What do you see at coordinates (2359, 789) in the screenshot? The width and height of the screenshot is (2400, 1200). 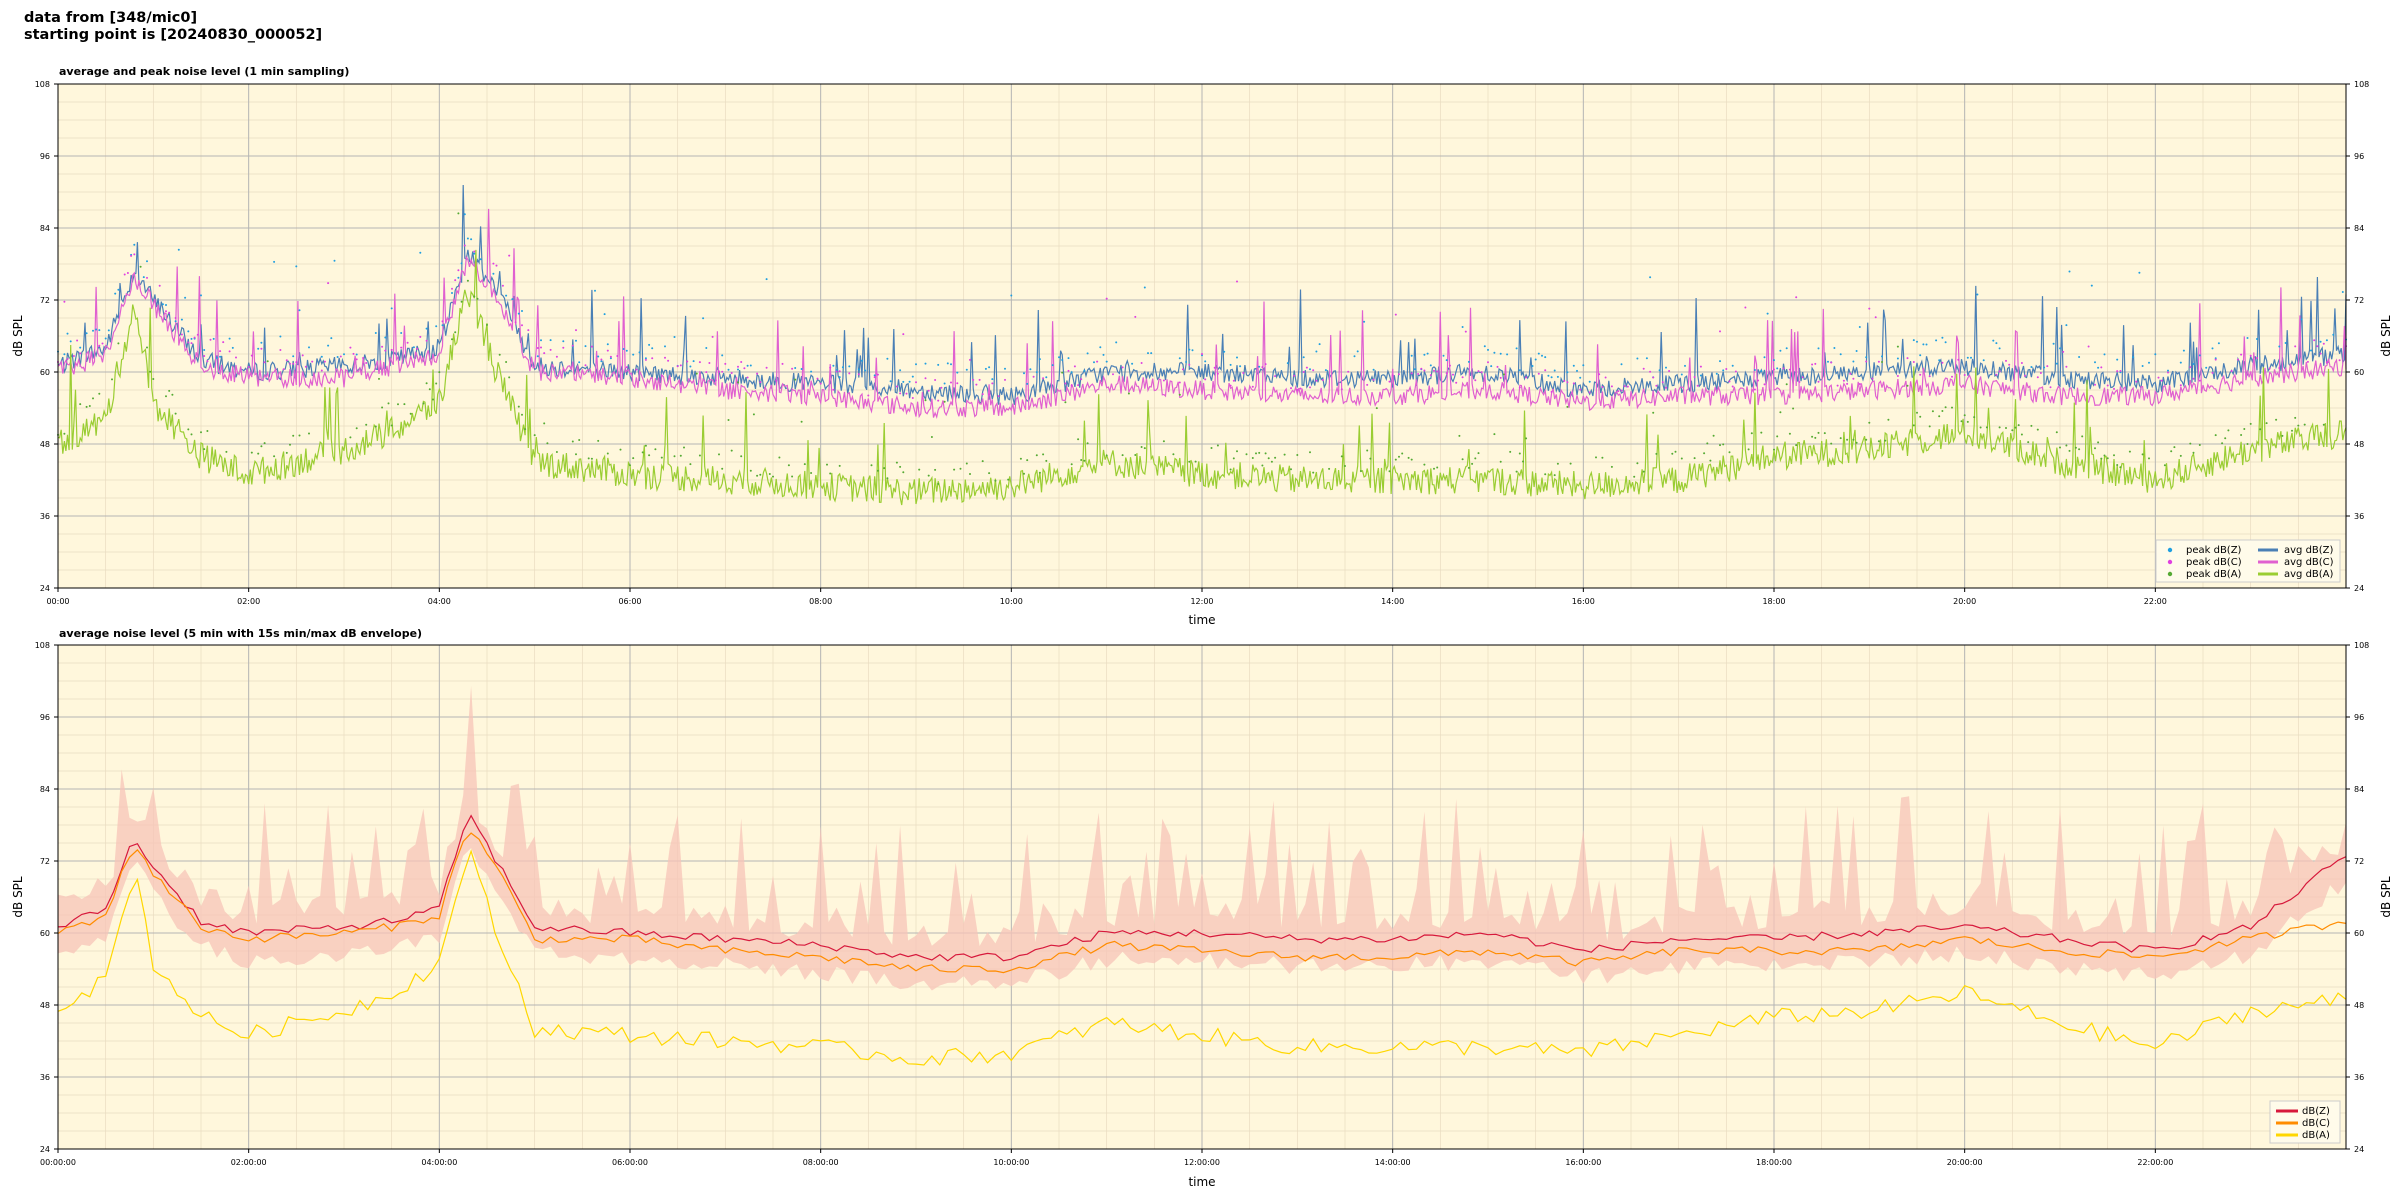 I see `y-tick-label-right: 84` at bounding box center [2359, 789].